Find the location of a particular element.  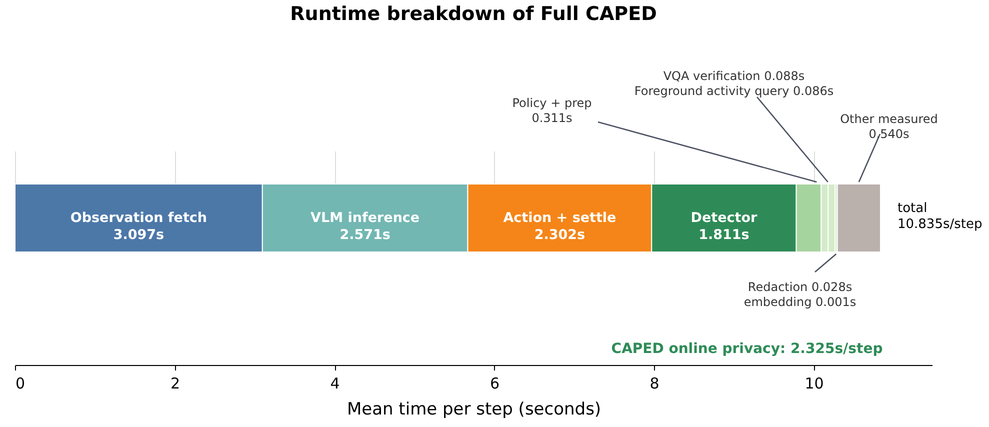

x-tick-label: 8 is located at coordinates (655, 383).